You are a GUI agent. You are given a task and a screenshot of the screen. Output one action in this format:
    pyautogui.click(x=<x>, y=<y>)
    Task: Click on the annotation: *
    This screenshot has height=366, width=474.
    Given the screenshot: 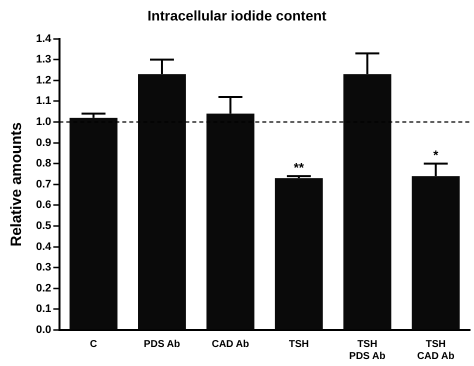 What is the action you would take?
    pyautogui.click(x=436, y=155)
    